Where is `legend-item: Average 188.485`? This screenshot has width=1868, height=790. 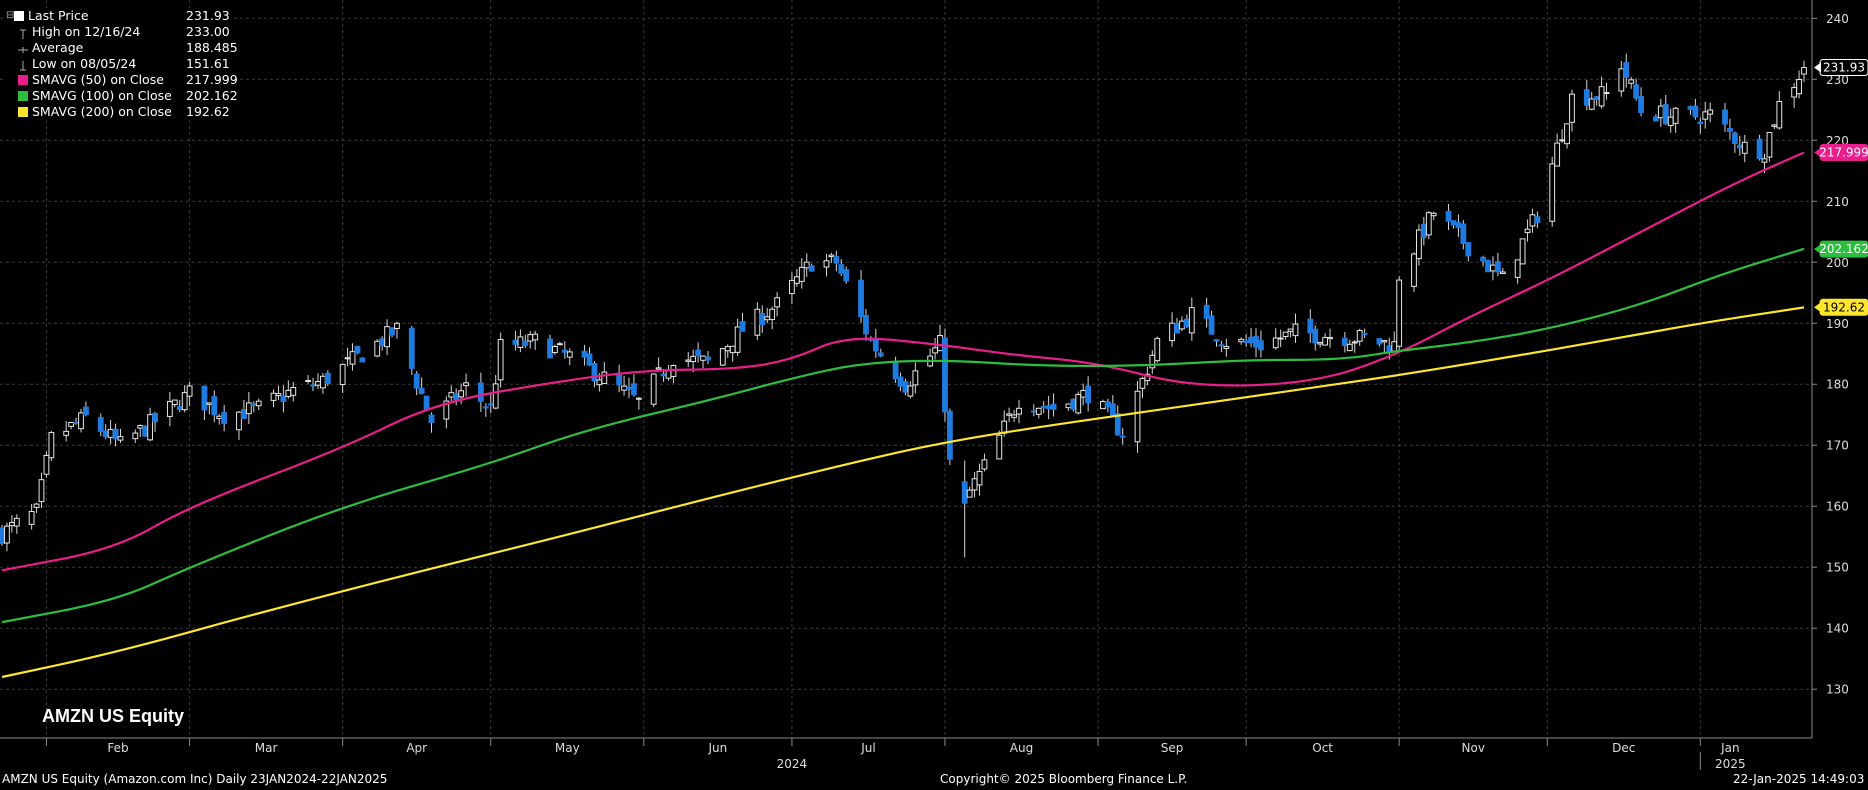
legend-item: Average 188.485 is located at coordinates (122, 48).